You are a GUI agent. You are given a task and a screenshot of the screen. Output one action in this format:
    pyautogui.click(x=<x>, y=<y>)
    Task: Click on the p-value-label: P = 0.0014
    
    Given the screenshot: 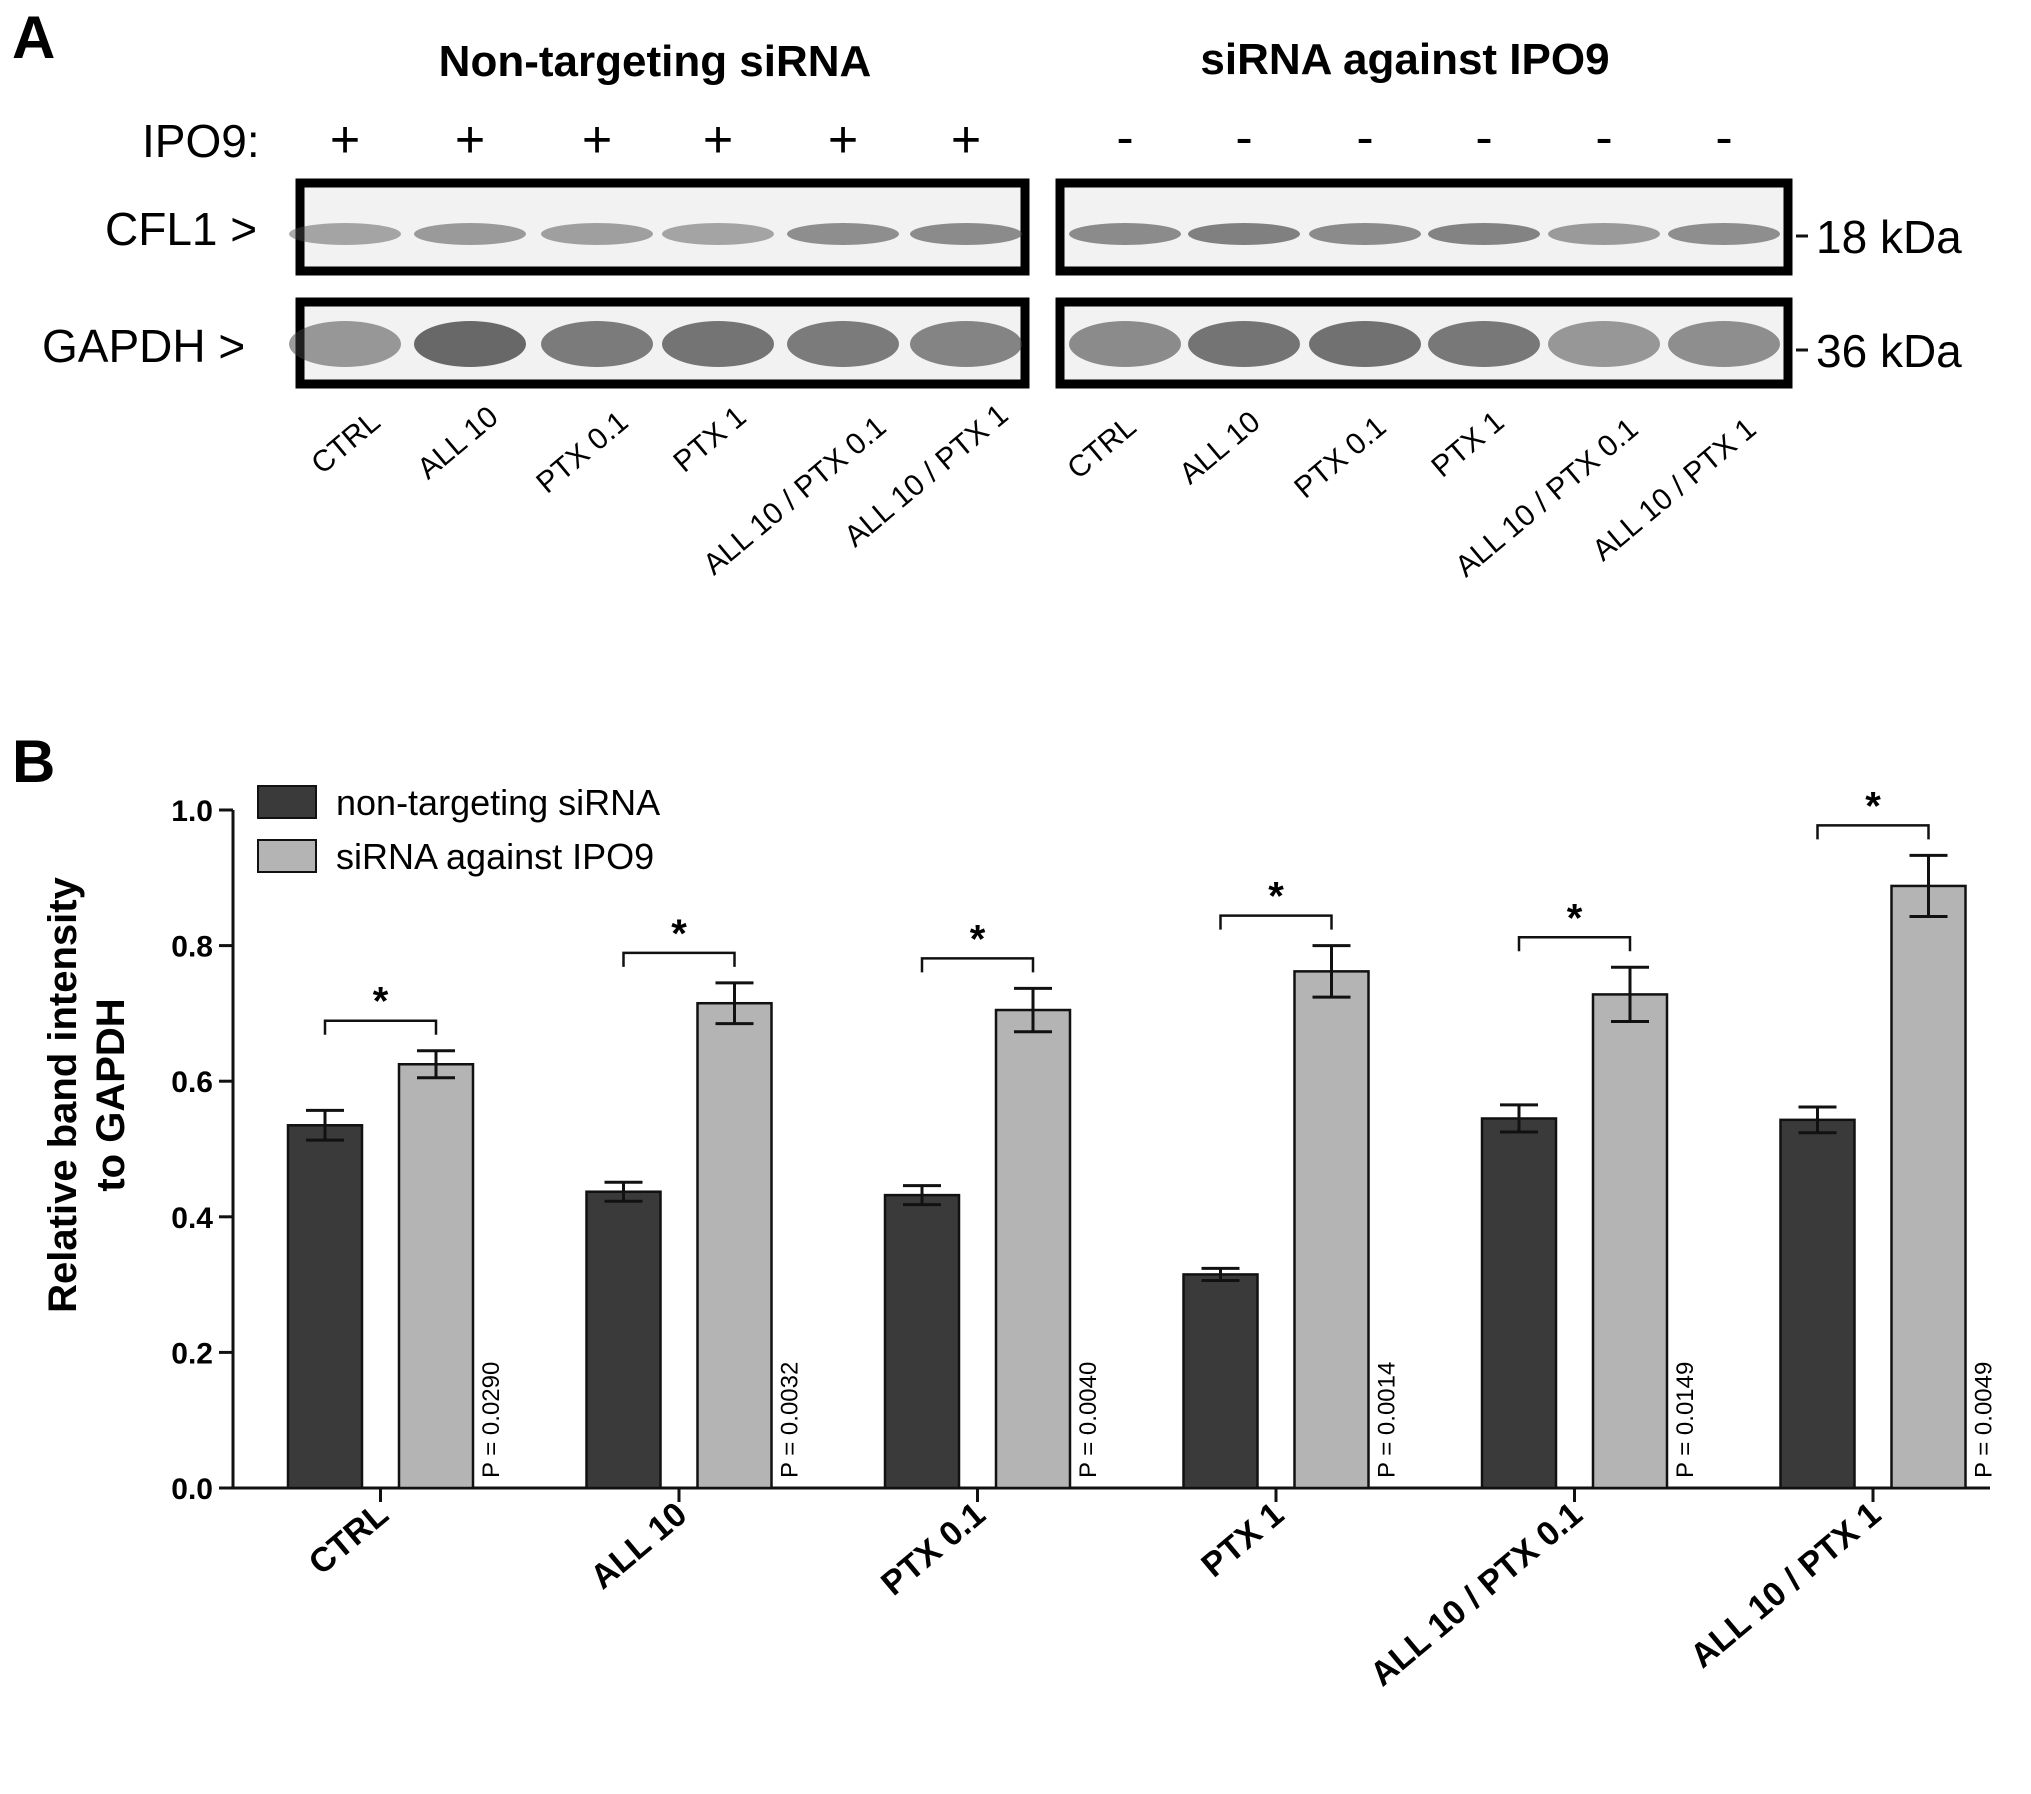 What is the action you would take?
    pyautogui.click(x=1387, y=1420)
    